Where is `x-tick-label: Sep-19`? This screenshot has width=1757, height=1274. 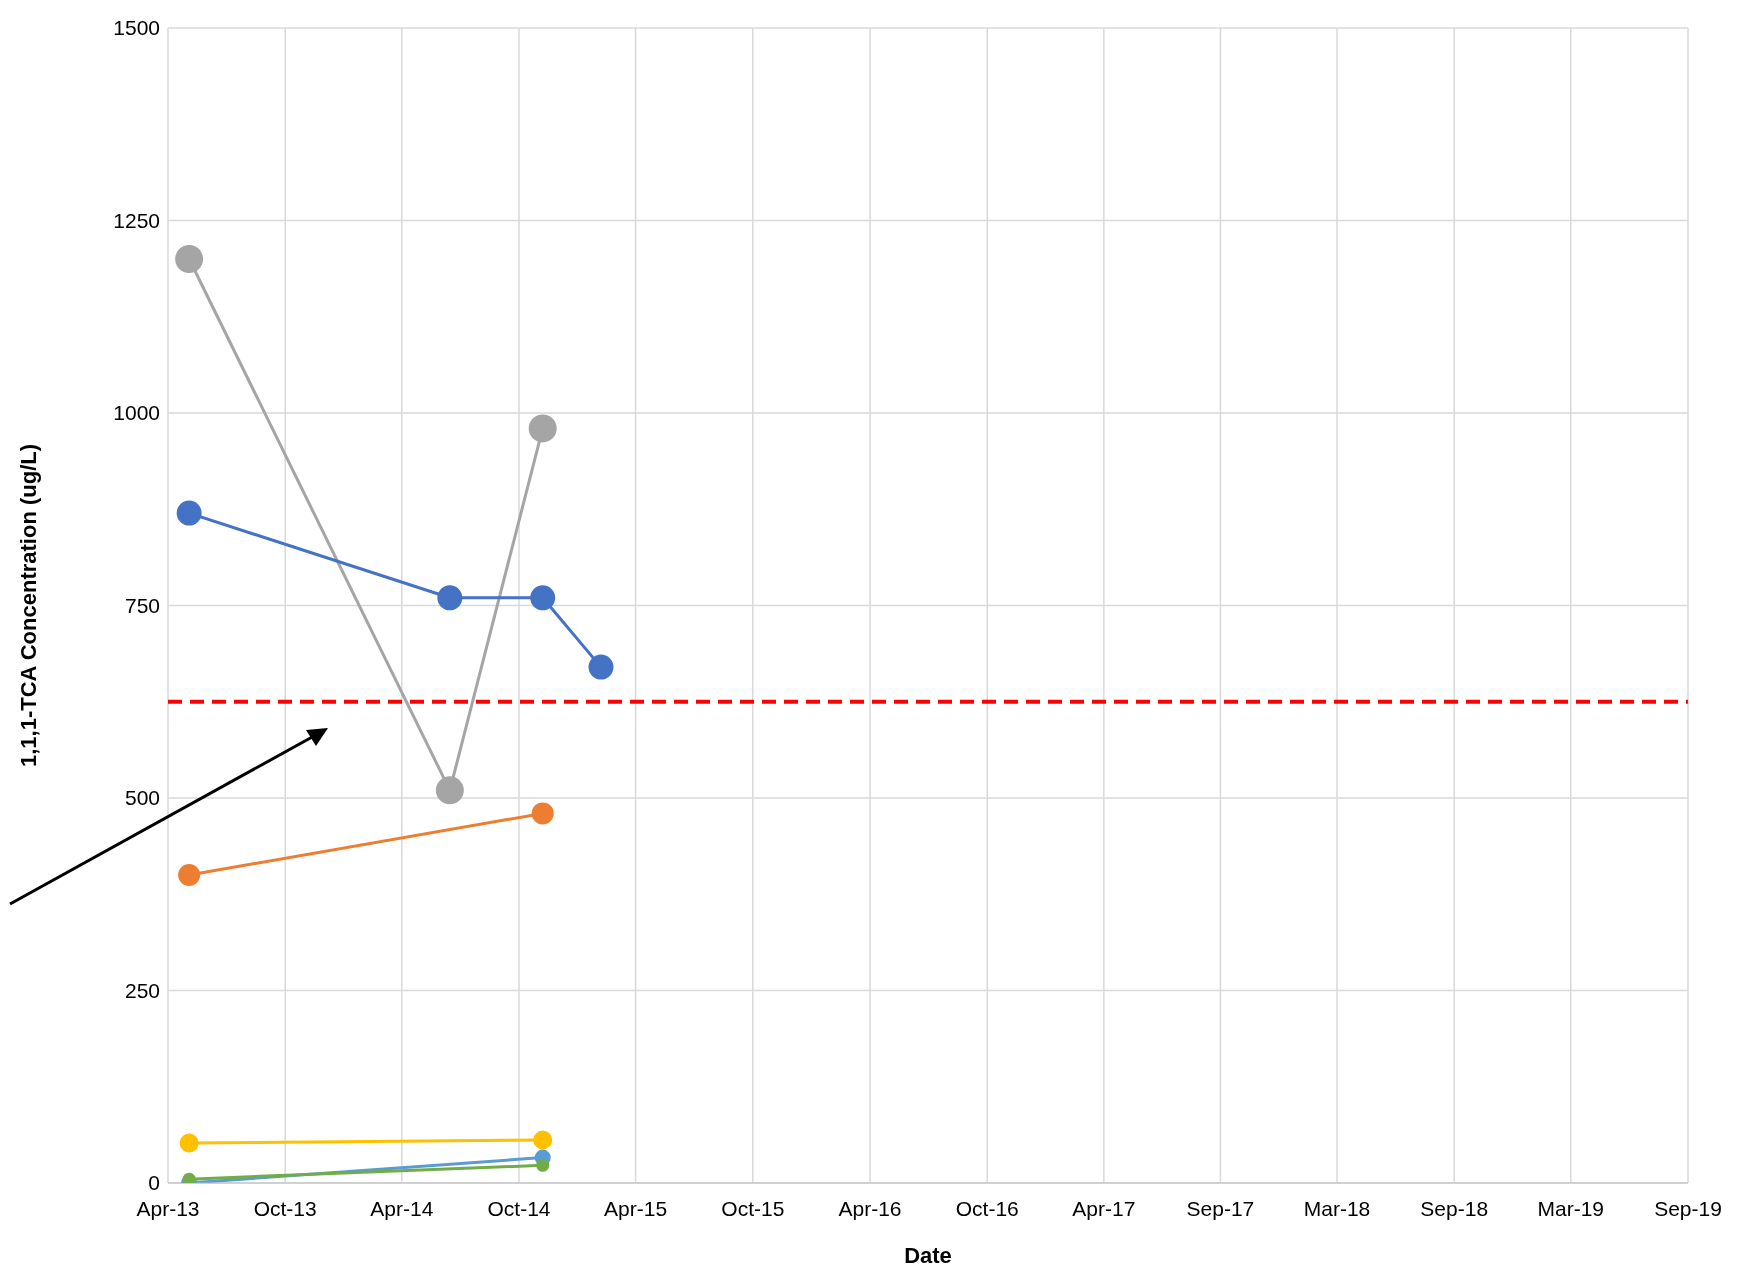 x-tick-label: Sep-19 is located at coordinates (1688, 1208).